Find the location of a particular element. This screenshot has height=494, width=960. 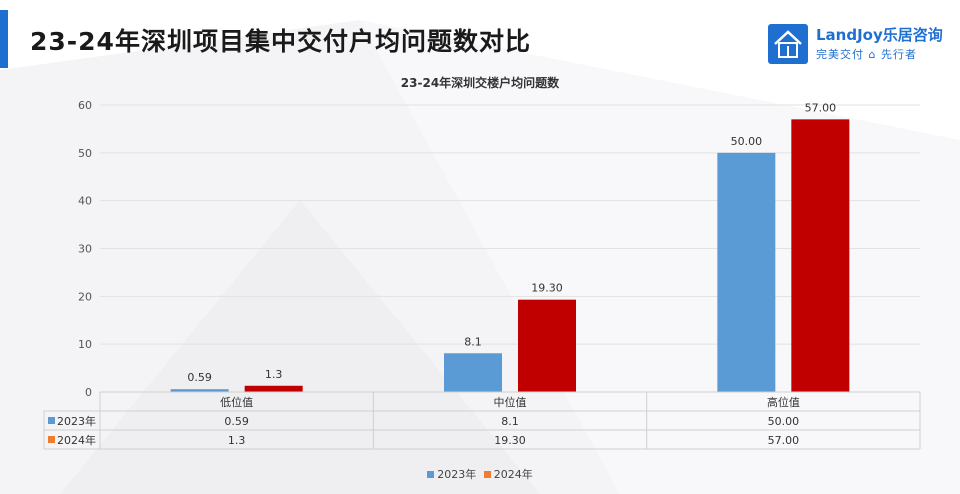

data-label: 19.30 is located at coordinates (547, 288).